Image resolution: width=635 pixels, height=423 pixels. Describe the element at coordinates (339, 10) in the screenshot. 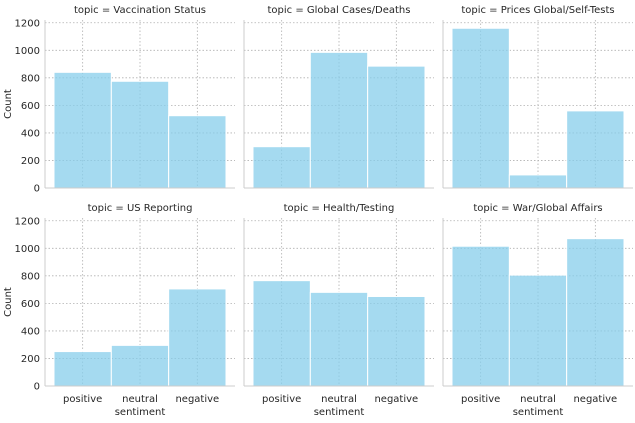

I see `panel-title: topic = Global Cases/Deaths` at that location.